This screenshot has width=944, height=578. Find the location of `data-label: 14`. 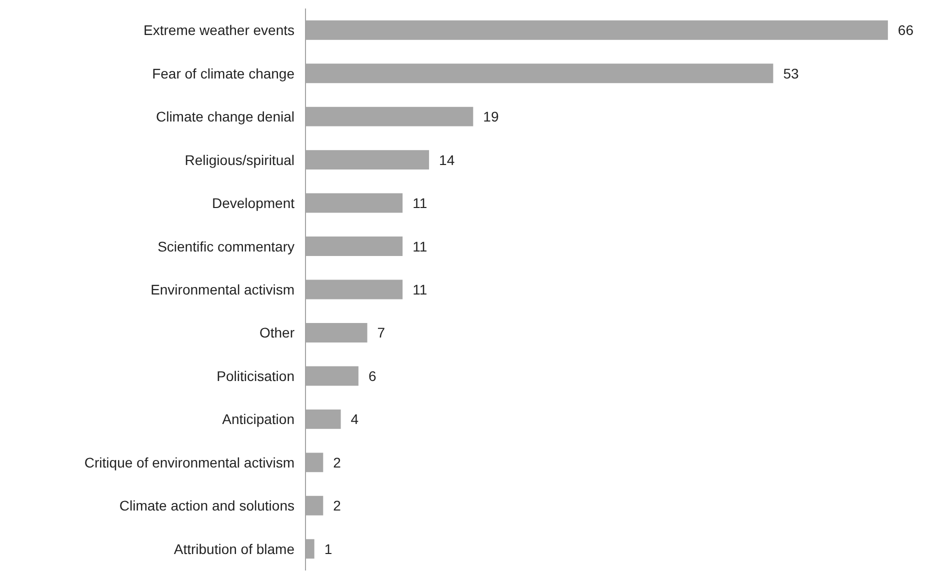

data-label: 14 is located at coordinates (447, 160).